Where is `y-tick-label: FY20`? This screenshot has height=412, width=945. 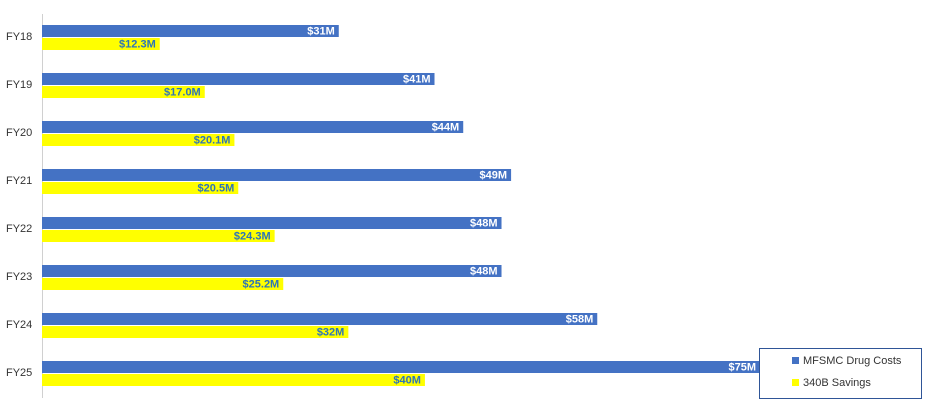
y-tick-label: FY20 is located at coordinates (19, 133).